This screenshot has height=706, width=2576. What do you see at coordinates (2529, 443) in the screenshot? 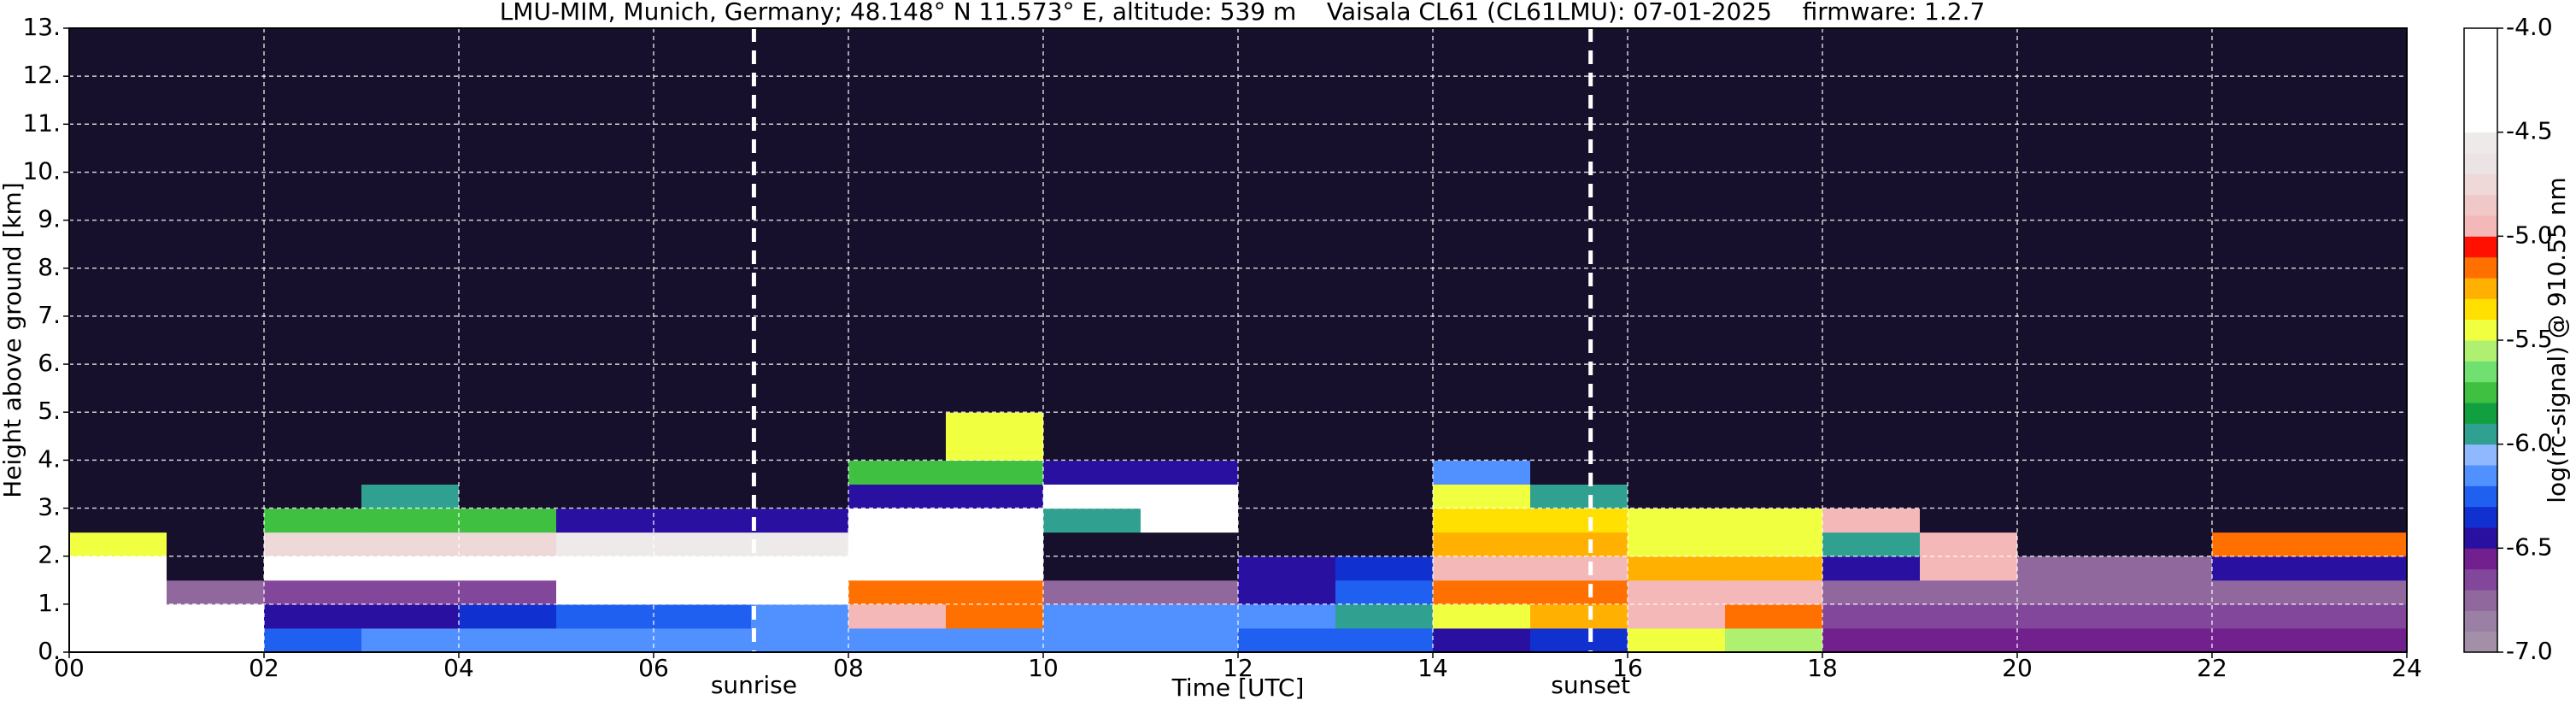
I see `colorbar-tick-label: -6.0` at bounding box center [2529, 443].